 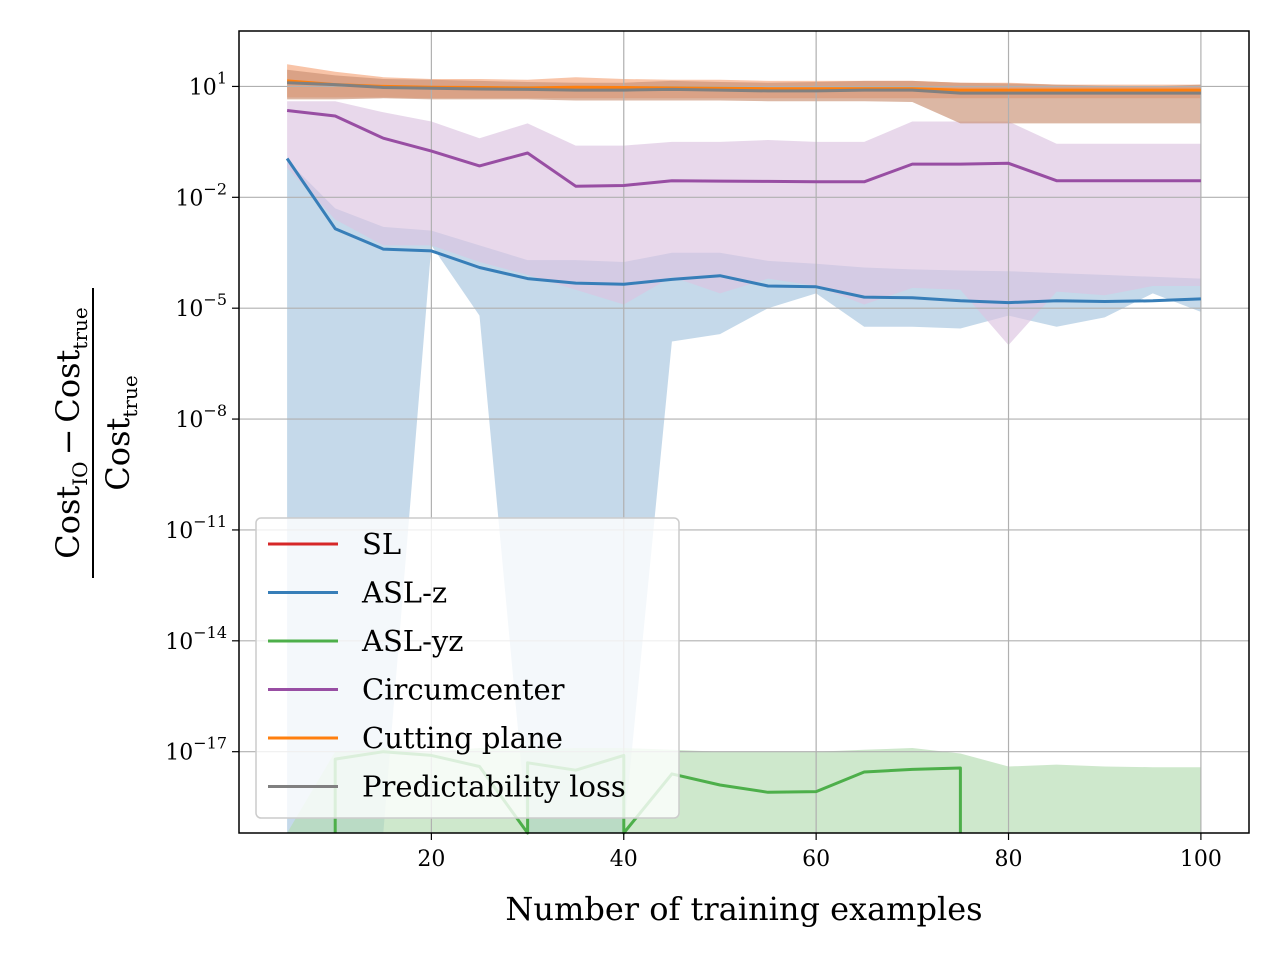 I want to click on y-tick-label--2: 10⁻², so click(x=201, y=195).